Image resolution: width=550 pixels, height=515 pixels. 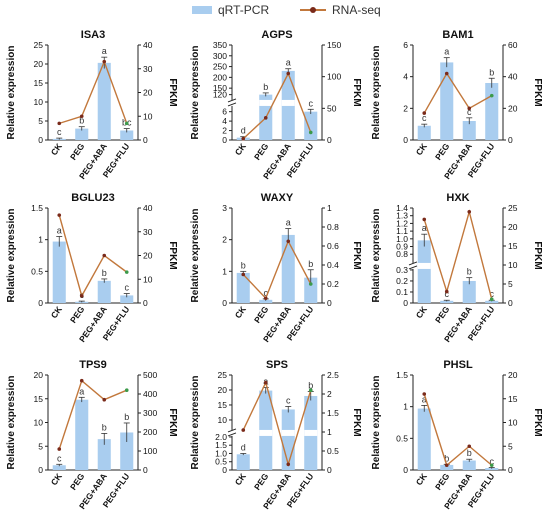 I want to click on y2-tick-label: 5, so click(x=510, y=446).